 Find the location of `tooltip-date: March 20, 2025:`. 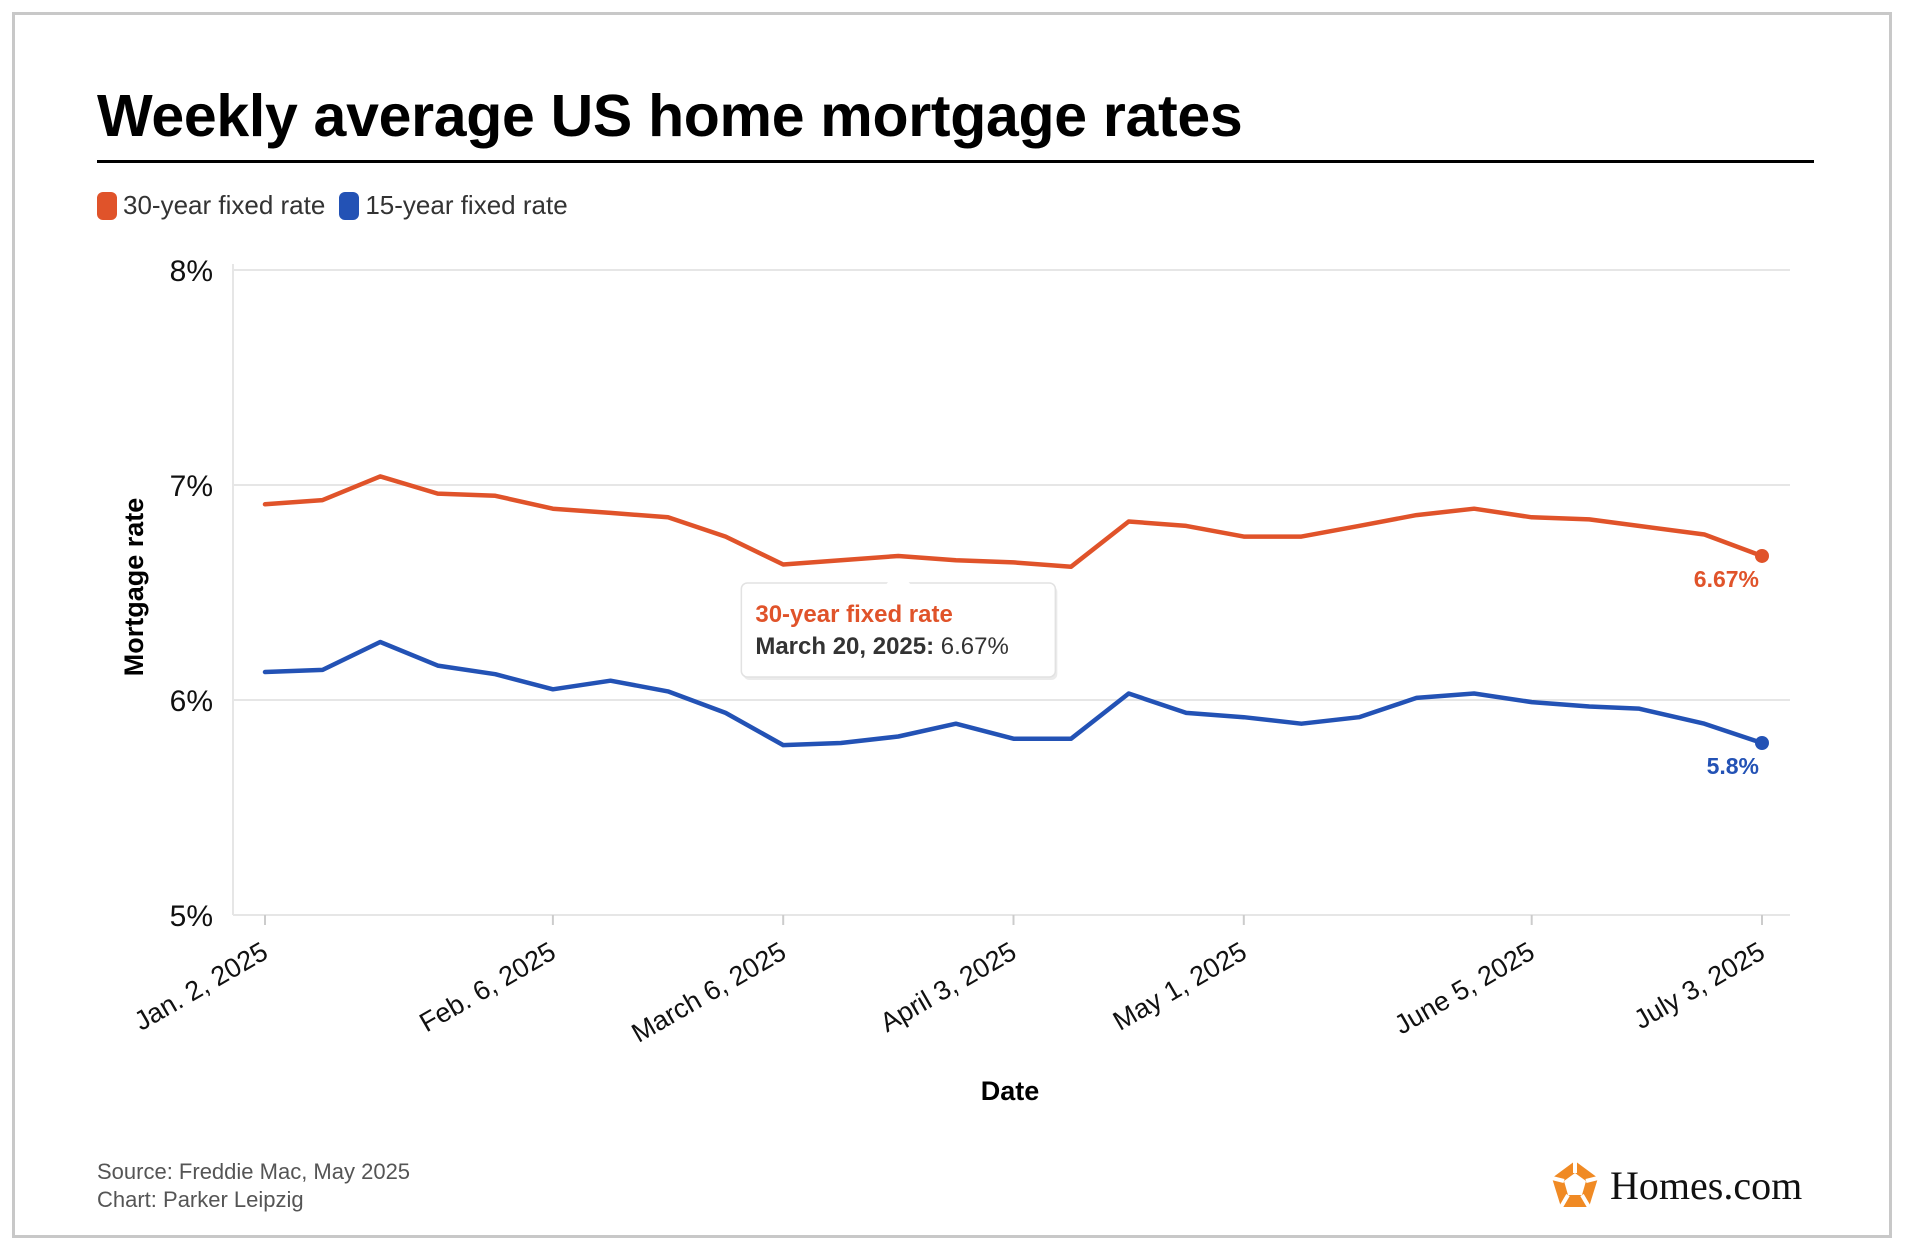

tooltip-date: March 20, 2025: is located at coordinates (847, 646).